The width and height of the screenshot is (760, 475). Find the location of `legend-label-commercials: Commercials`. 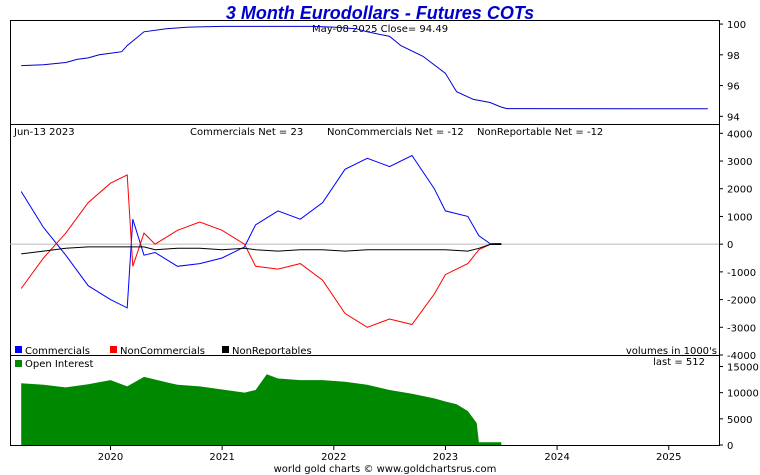

legend-label-commercials: Commercials is located at coordinates (57, 351).